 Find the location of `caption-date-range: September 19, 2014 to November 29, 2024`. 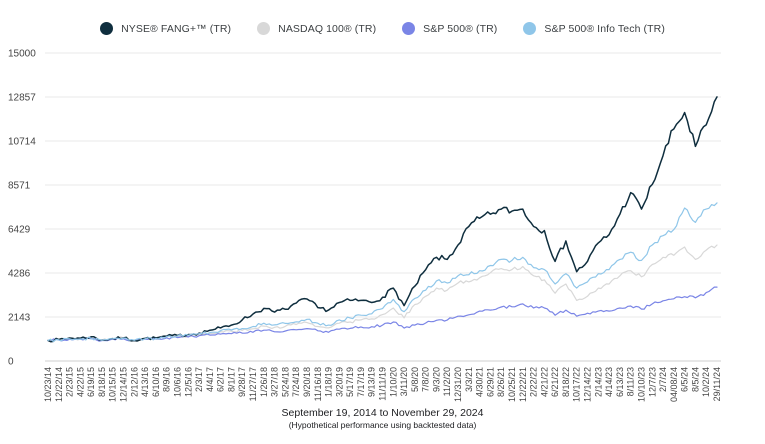

caption-date-range: September 19, 2014 to November 29, 2024 is located at coordinates (382, 413).